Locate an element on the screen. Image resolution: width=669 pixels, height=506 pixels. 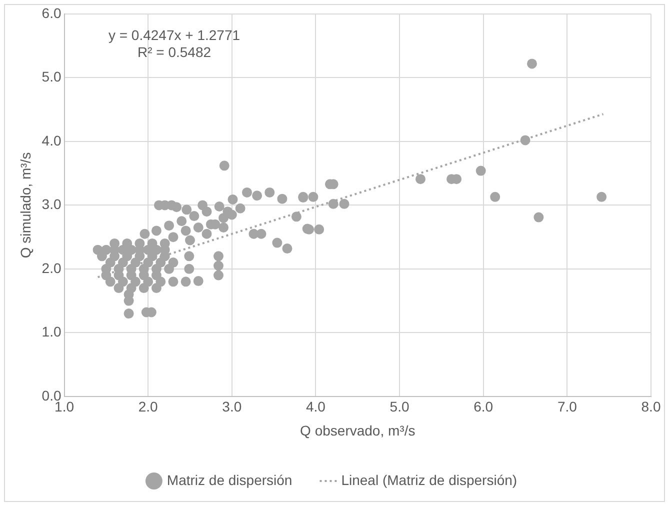
legend-label: Matriz de dispersión is located at coordinates (229, 480).